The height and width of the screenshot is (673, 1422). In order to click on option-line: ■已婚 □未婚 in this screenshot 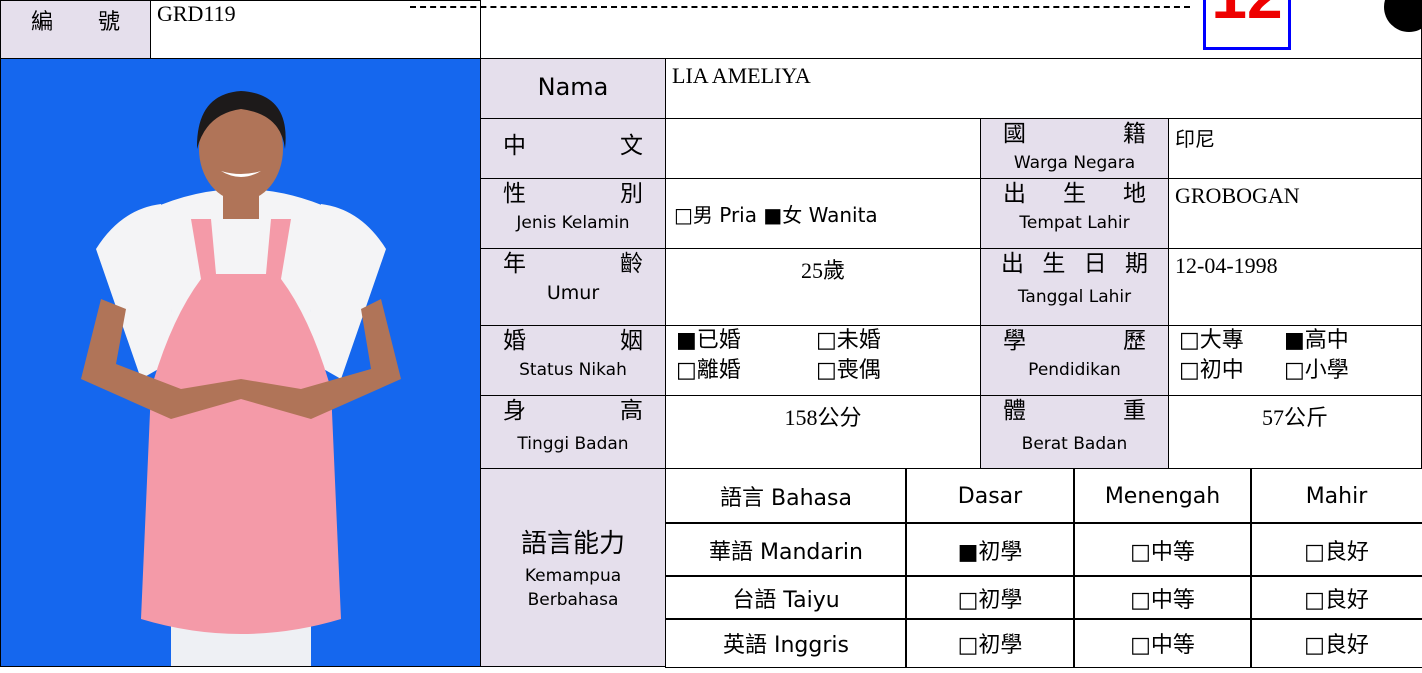, I will do `click(823, 341)`.